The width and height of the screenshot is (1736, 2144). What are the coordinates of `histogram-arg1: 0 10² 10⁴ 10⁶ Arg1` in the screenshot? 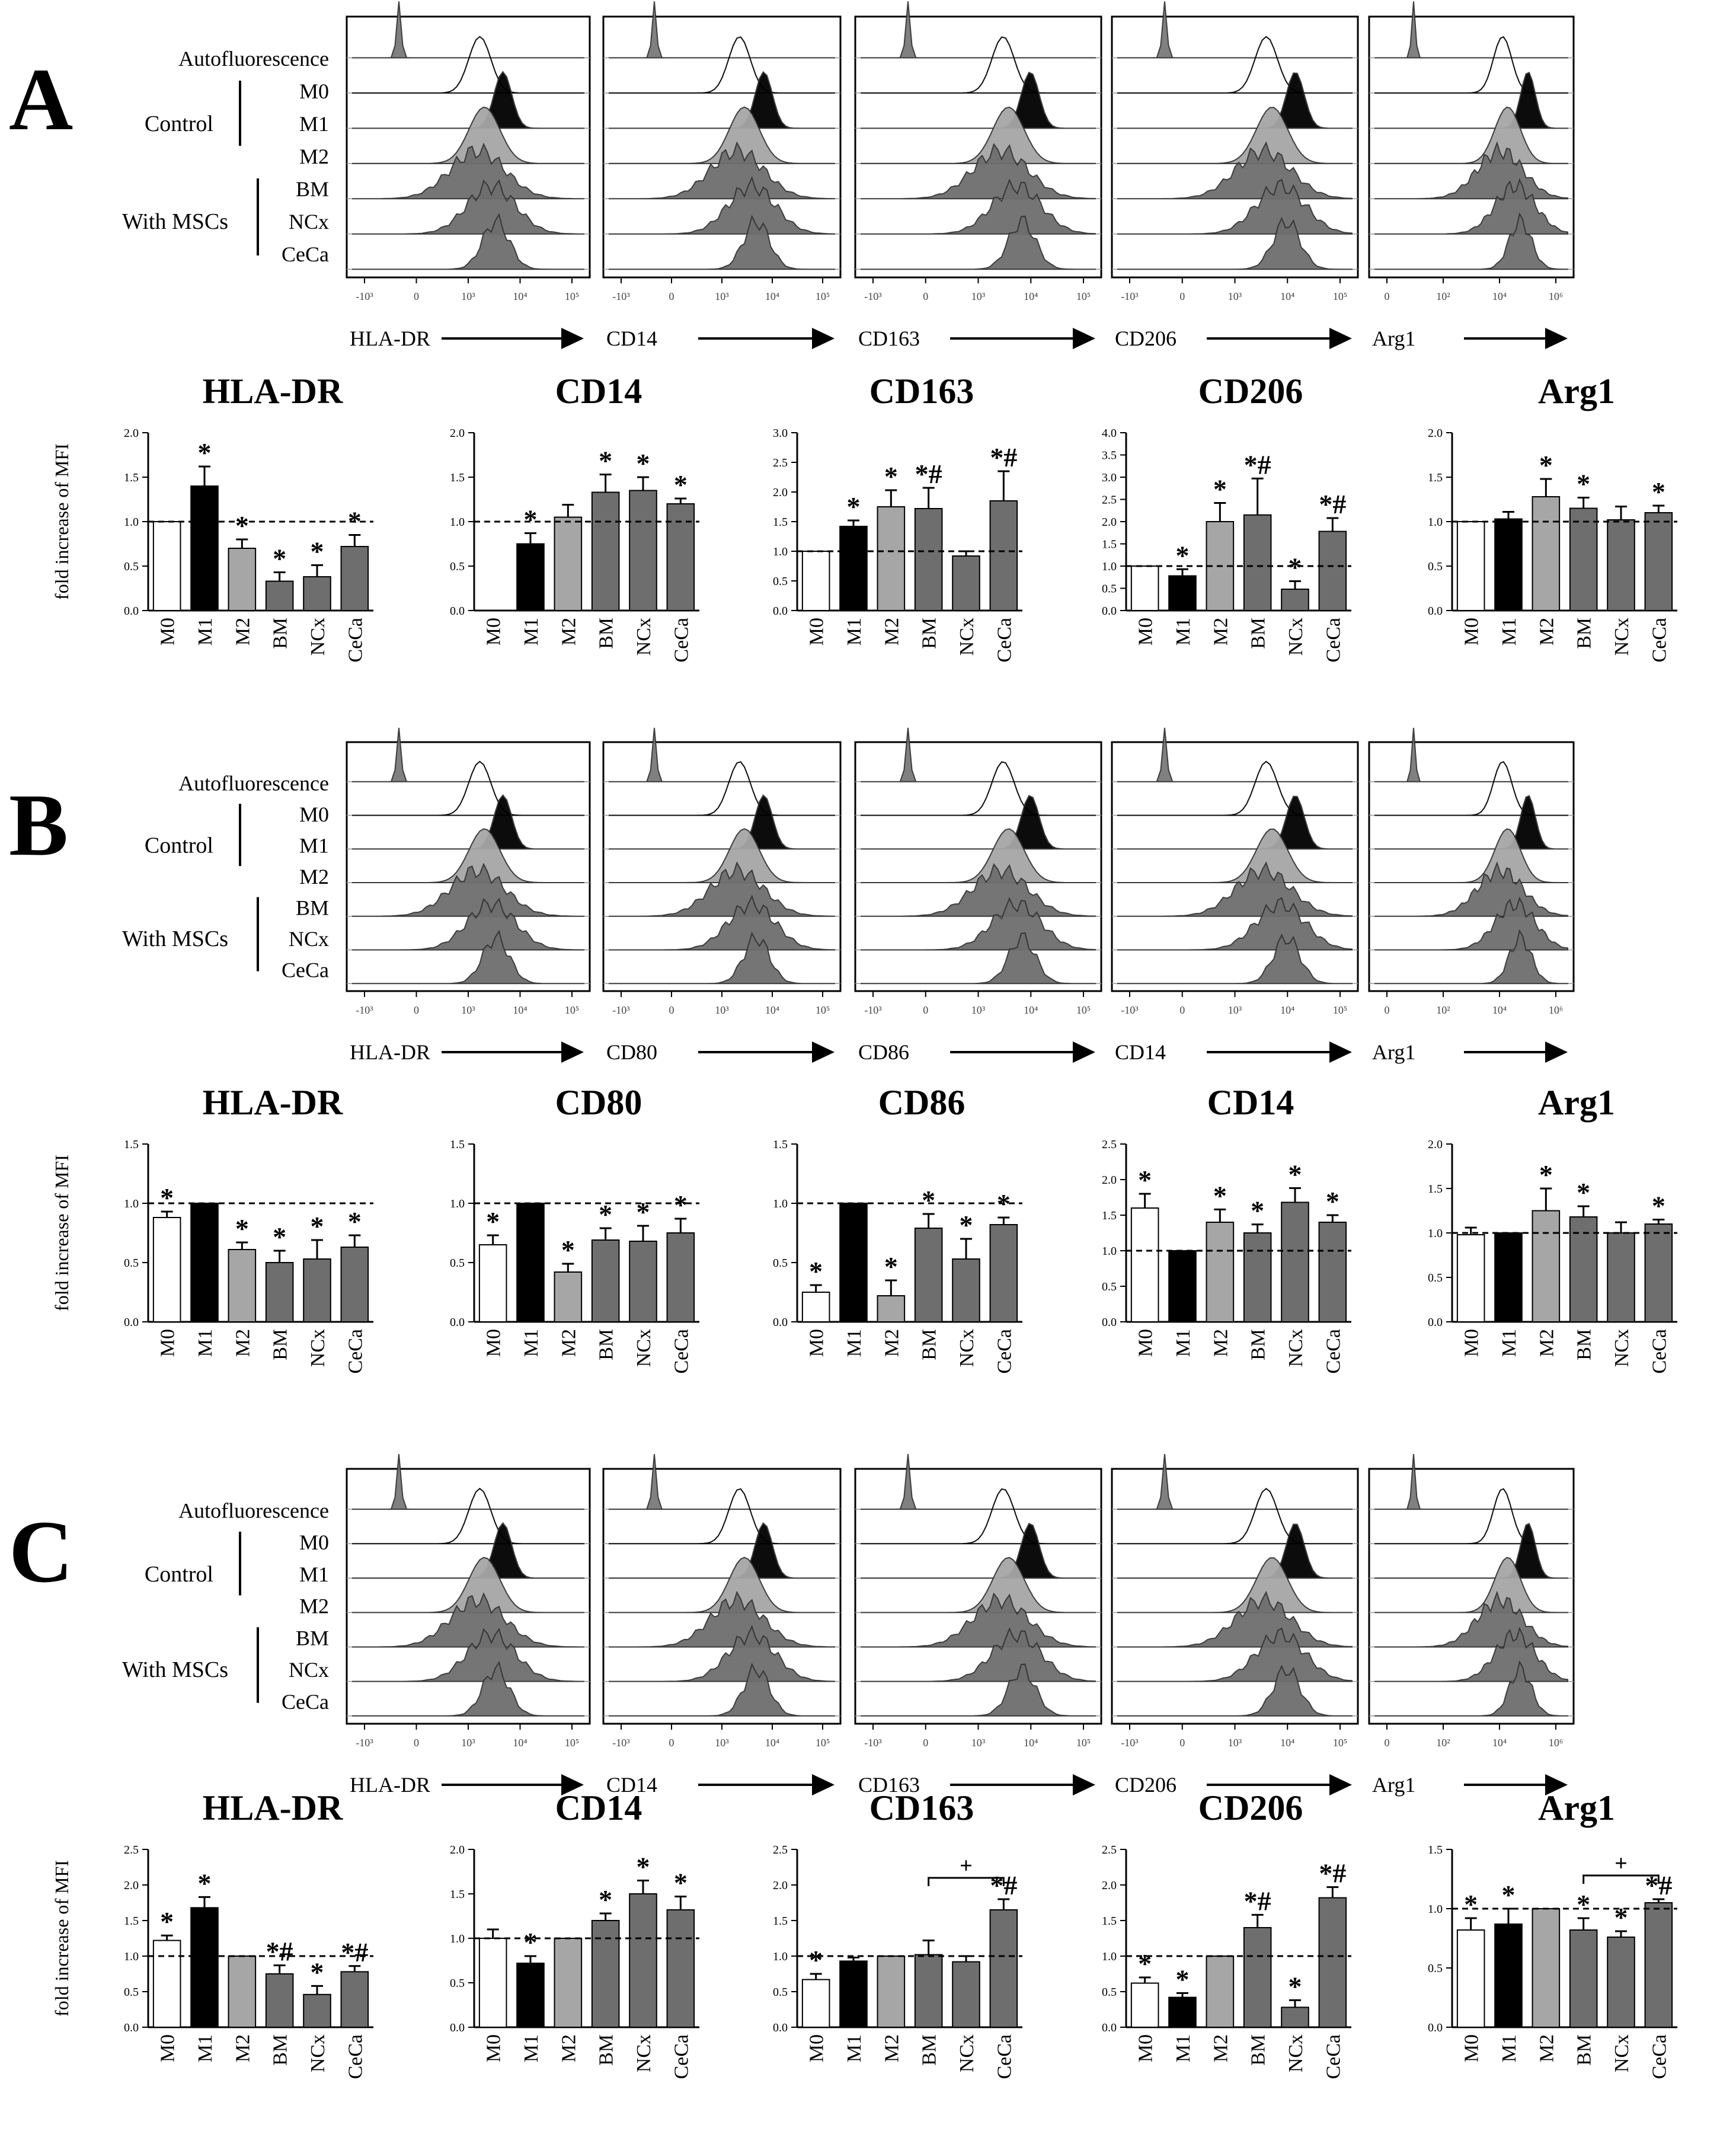 It's located at (1471, 175).